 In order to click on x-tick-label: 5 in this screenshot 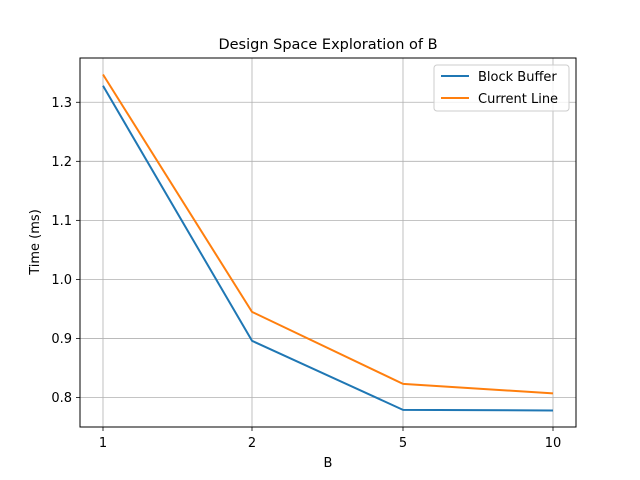, I will do `click(403, 443)`.